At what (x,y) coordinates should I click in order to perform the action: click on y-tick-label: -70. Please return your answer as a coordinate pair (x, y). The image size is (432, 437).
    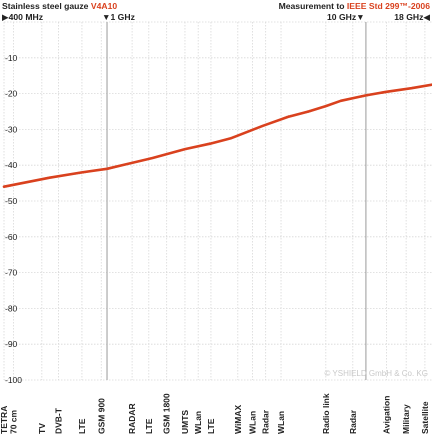
    Looking at the image, I should click on (11, 273).